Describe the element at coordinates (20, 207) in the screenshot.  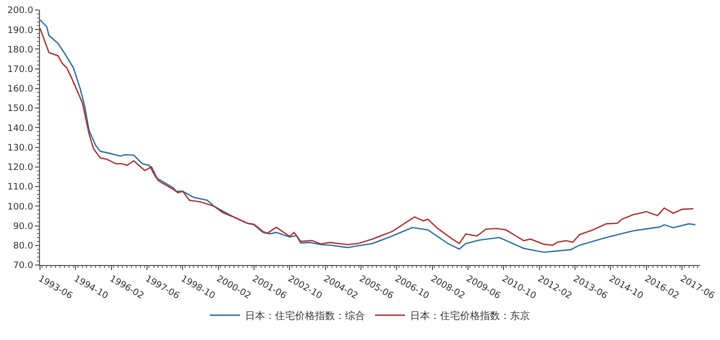
I see `y-tick-label: 100.0` at that location.